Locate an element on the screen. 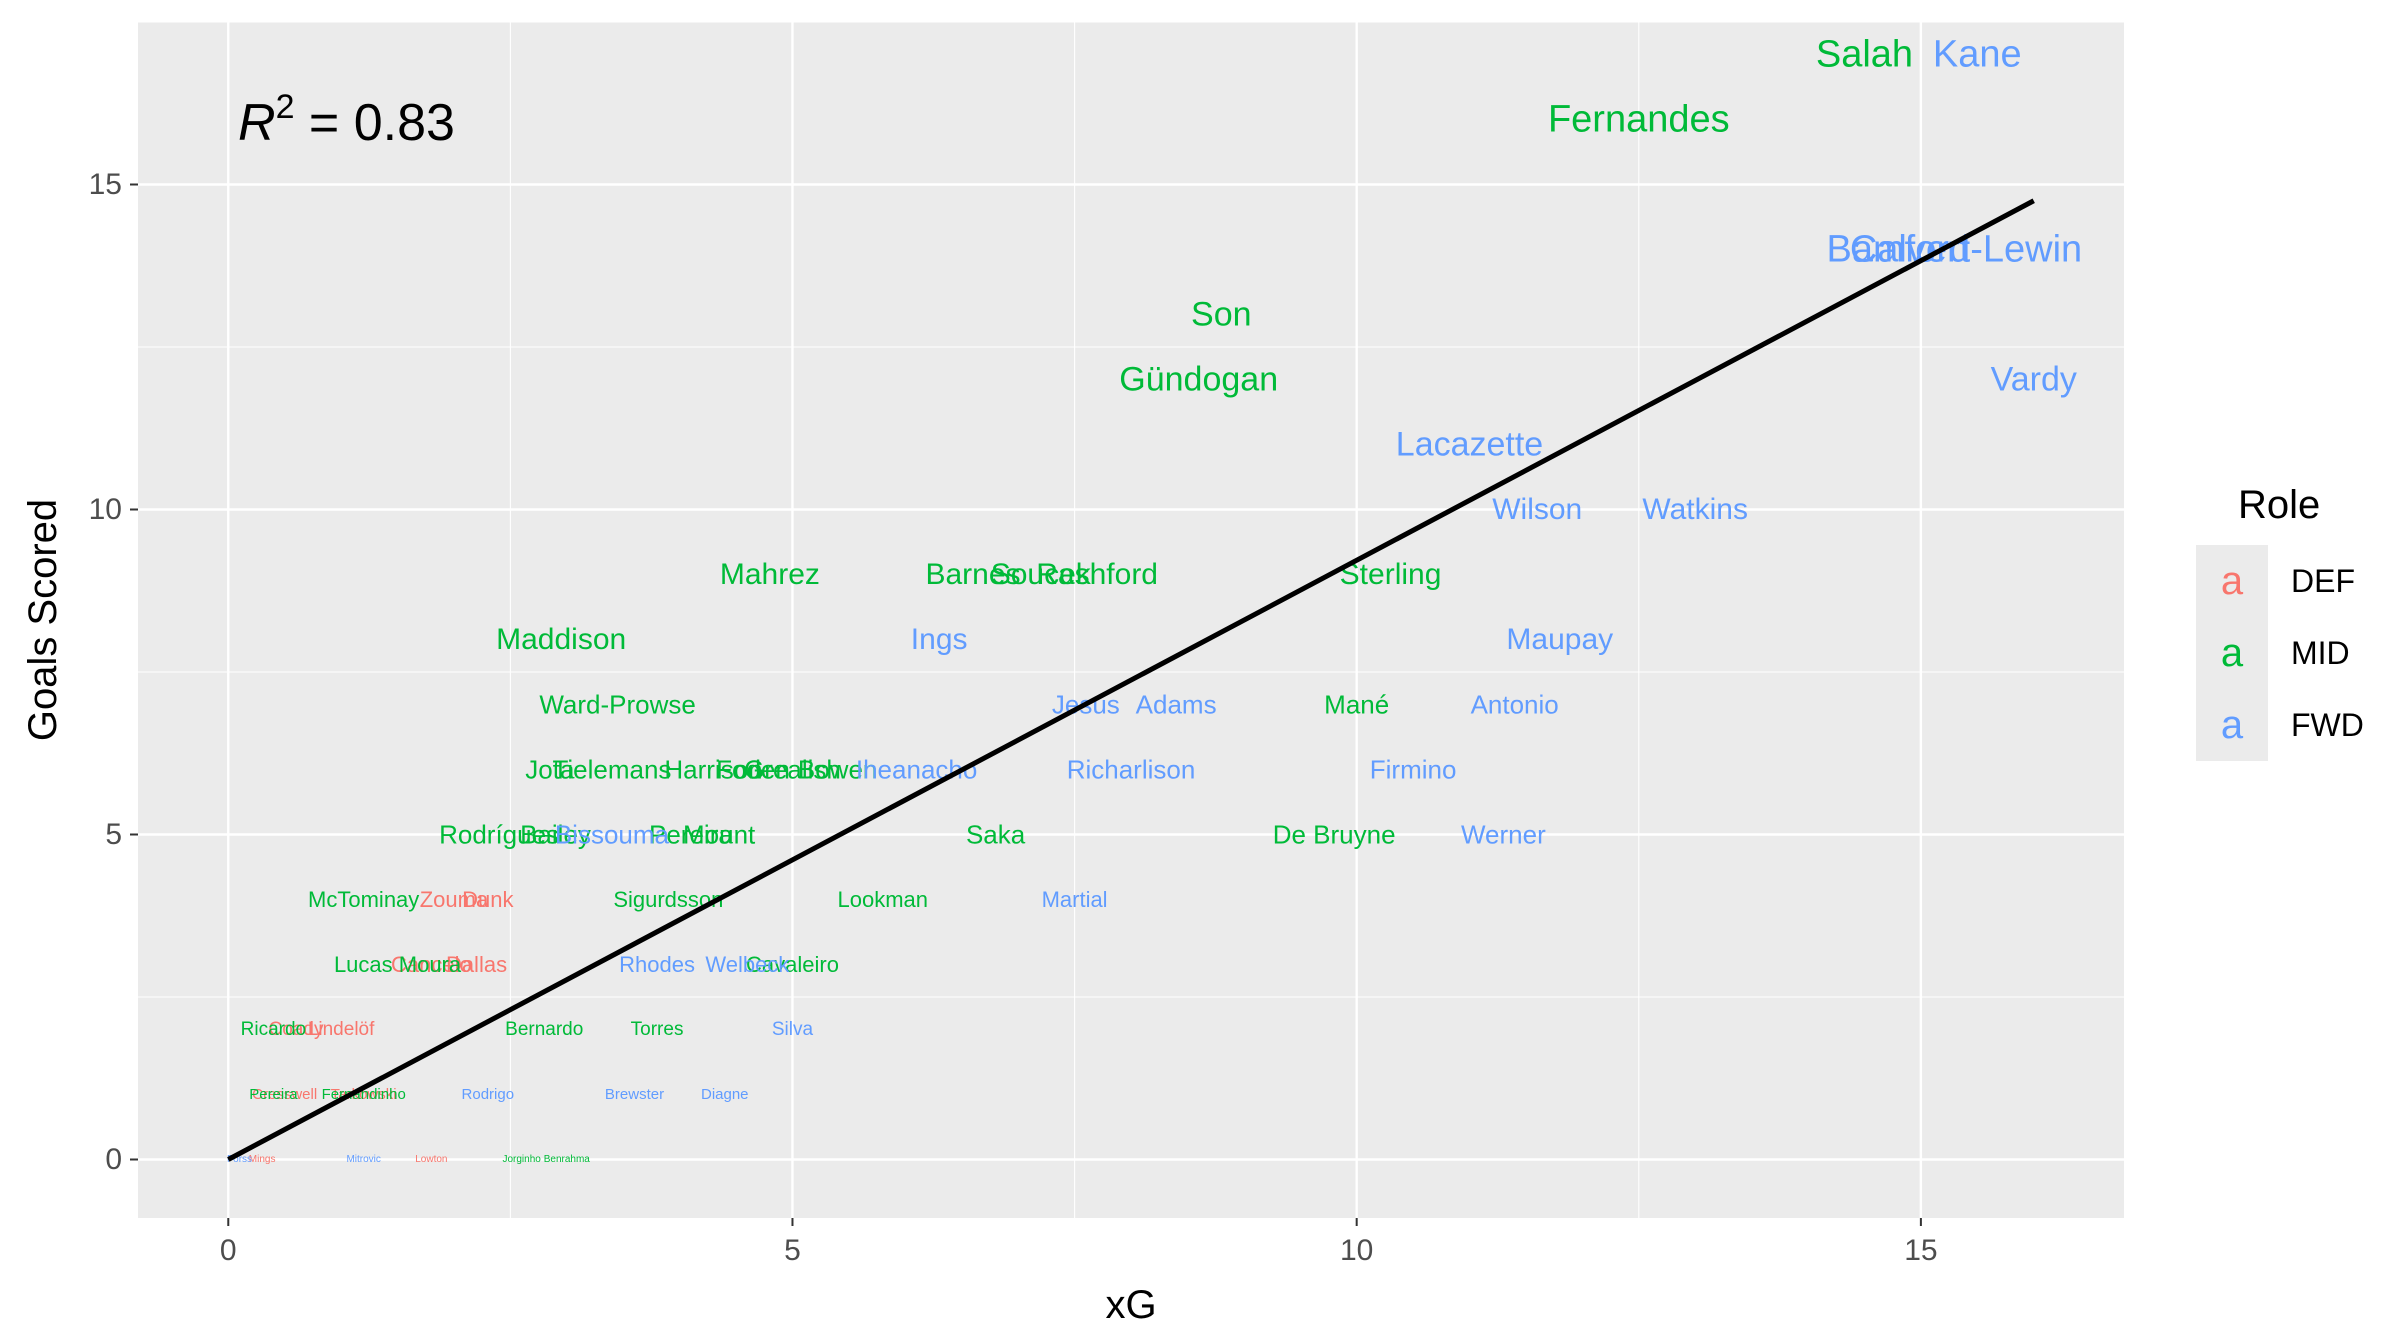 This screenshot has width=2400, height=1339. point-label: Harrison is located at coordinates (713, 770).